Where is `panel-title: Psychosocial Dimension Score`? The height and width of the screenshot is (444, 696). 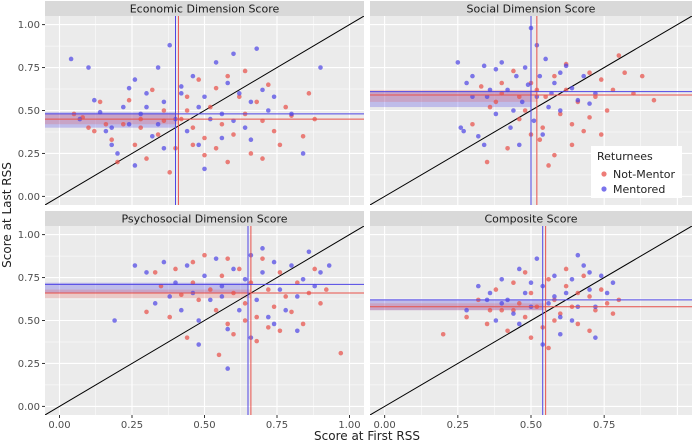 panel-title: Psychosocial Dimension Score is located at coordinates (204, 219).